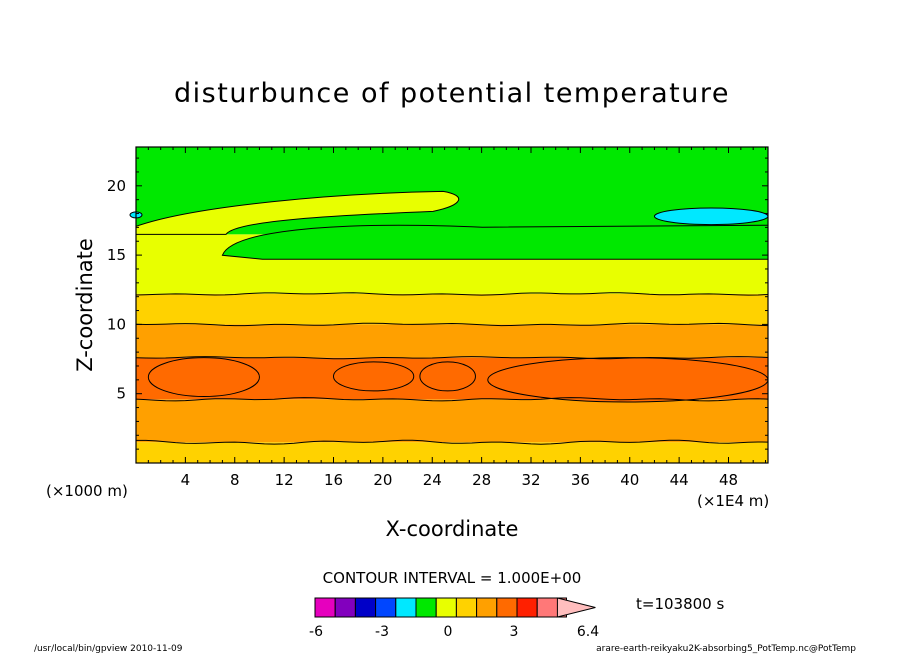 The image size is (904, 654). What do you see at coordinates (728, 480) in the screenshot?
I see `x-tick-label: 48` at bounding box center [728, 480].